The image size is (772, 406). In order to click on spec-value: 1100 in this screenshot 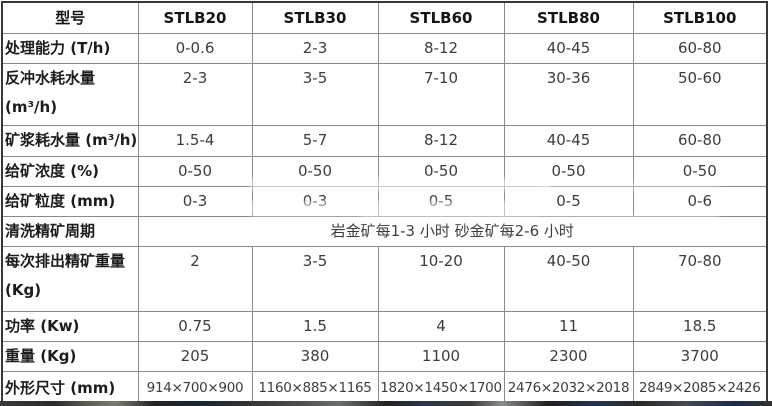, I will do `click(441, 356)`.